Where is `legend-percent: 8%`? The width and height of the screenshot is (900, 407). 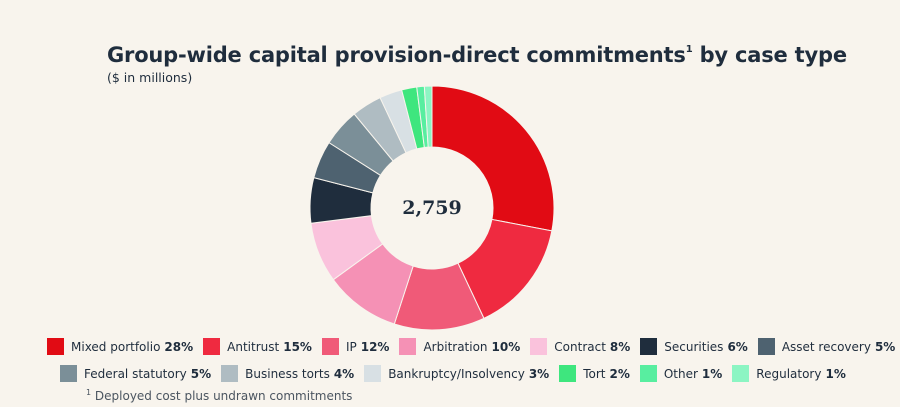
legend-percent: 8% is located at coordinates (620, 346).